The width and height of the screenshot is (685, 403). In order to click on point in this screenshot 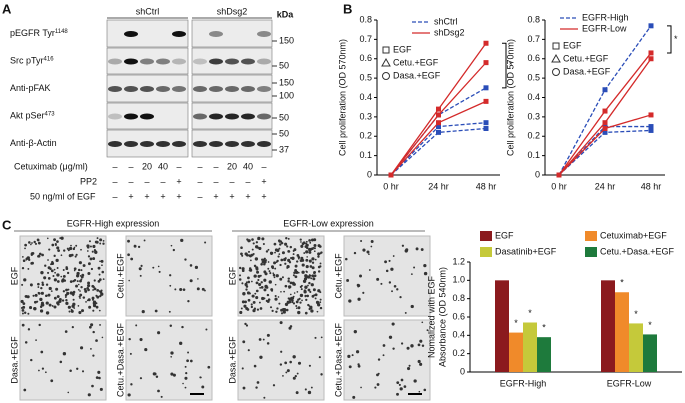, I will do `click(559, 175)`.